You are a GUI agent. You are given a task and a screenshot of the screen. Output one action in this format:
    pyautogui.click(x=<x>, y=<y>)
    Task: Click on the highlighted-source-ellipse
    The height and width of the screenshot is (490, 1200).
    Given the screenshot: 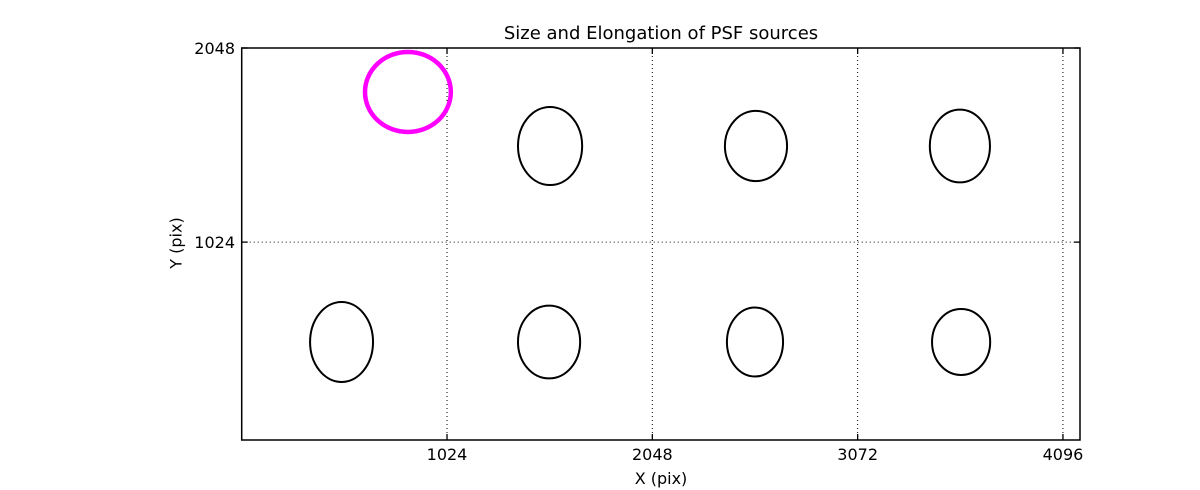 What is the action you would take?
    pyautogui.click(x=408, y=92)
    